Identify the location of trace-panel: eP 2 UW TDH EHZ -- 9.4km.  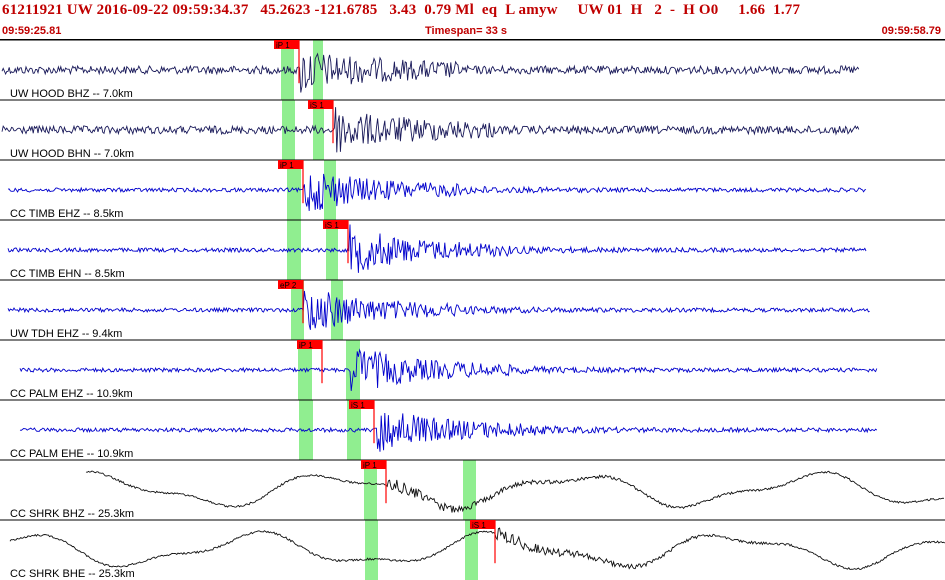
(472, 309).